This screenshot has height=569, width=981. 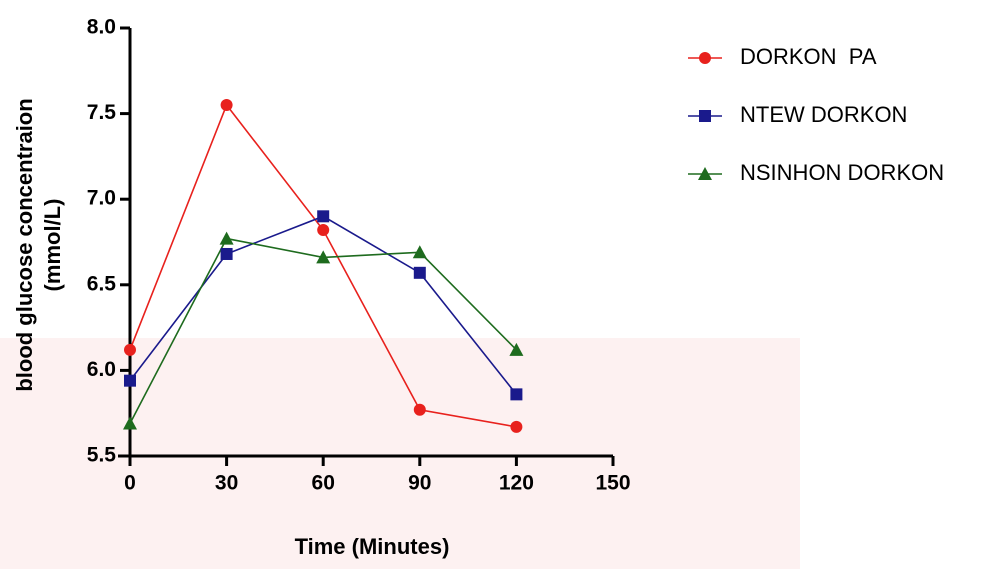 I want to click on y-tick-label: 5.5, so click(x=102, y=455).